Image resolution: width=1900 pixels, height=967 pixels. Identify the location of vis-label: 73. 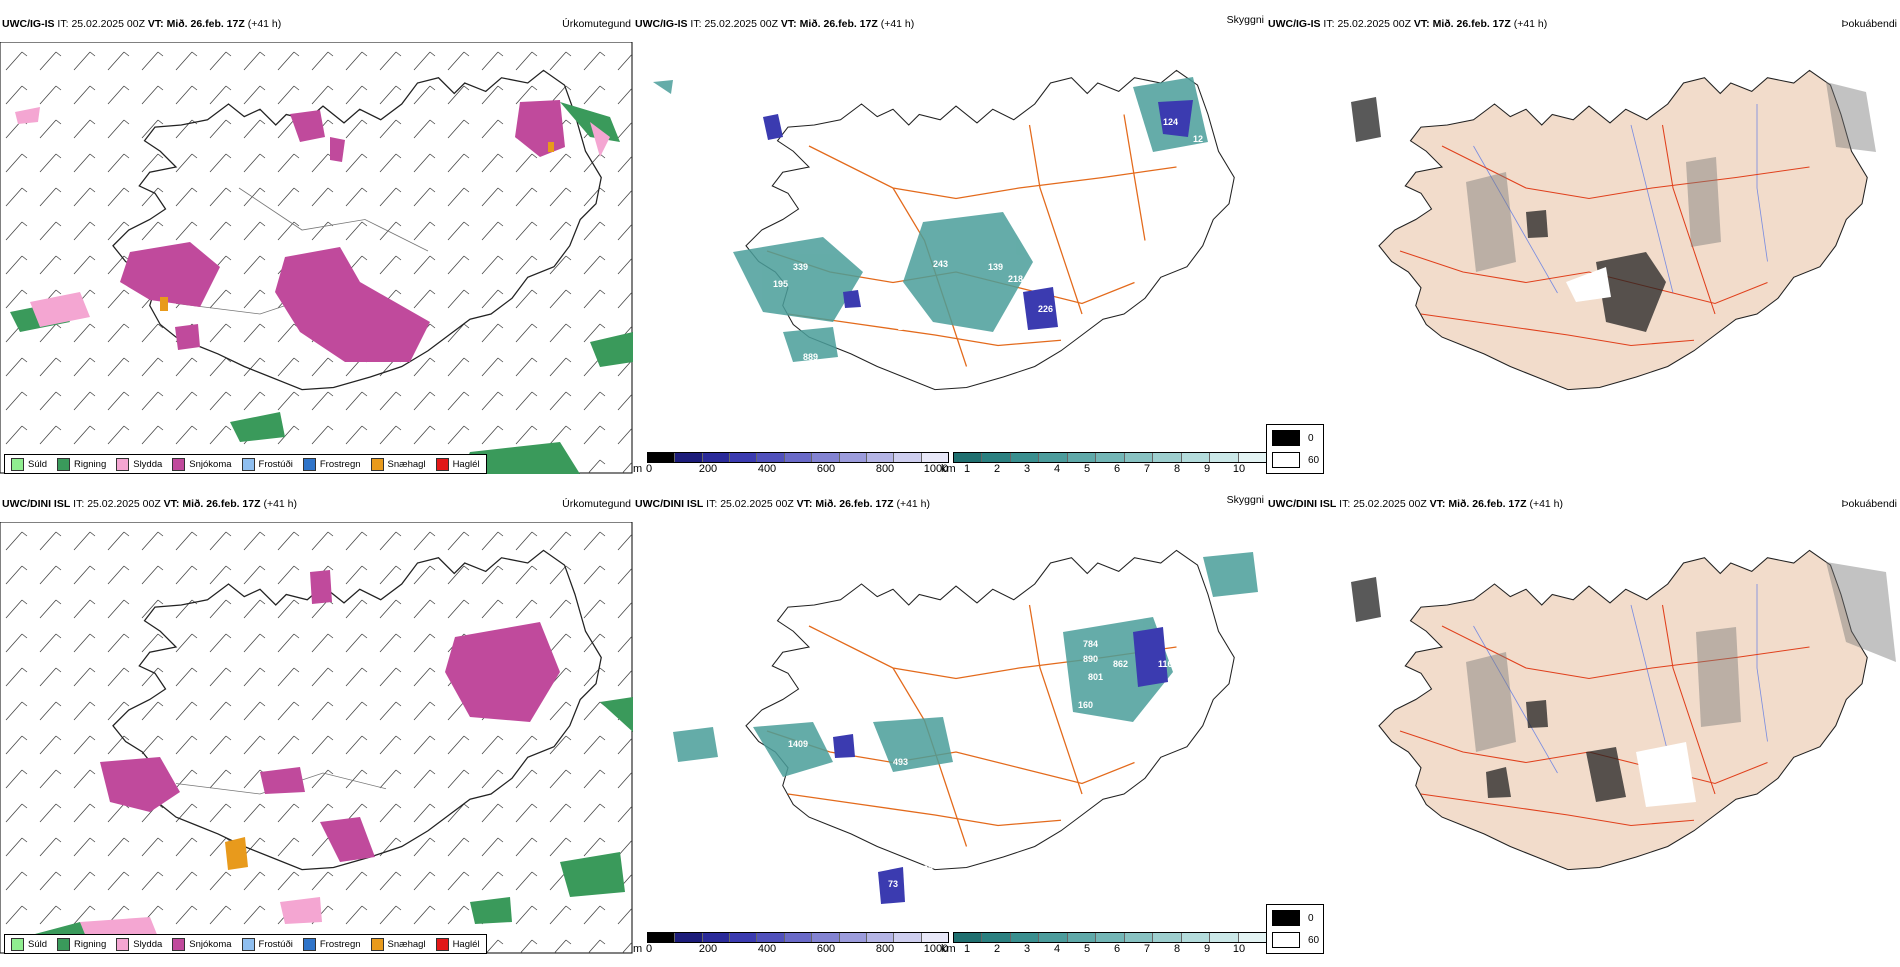
(893, 884).